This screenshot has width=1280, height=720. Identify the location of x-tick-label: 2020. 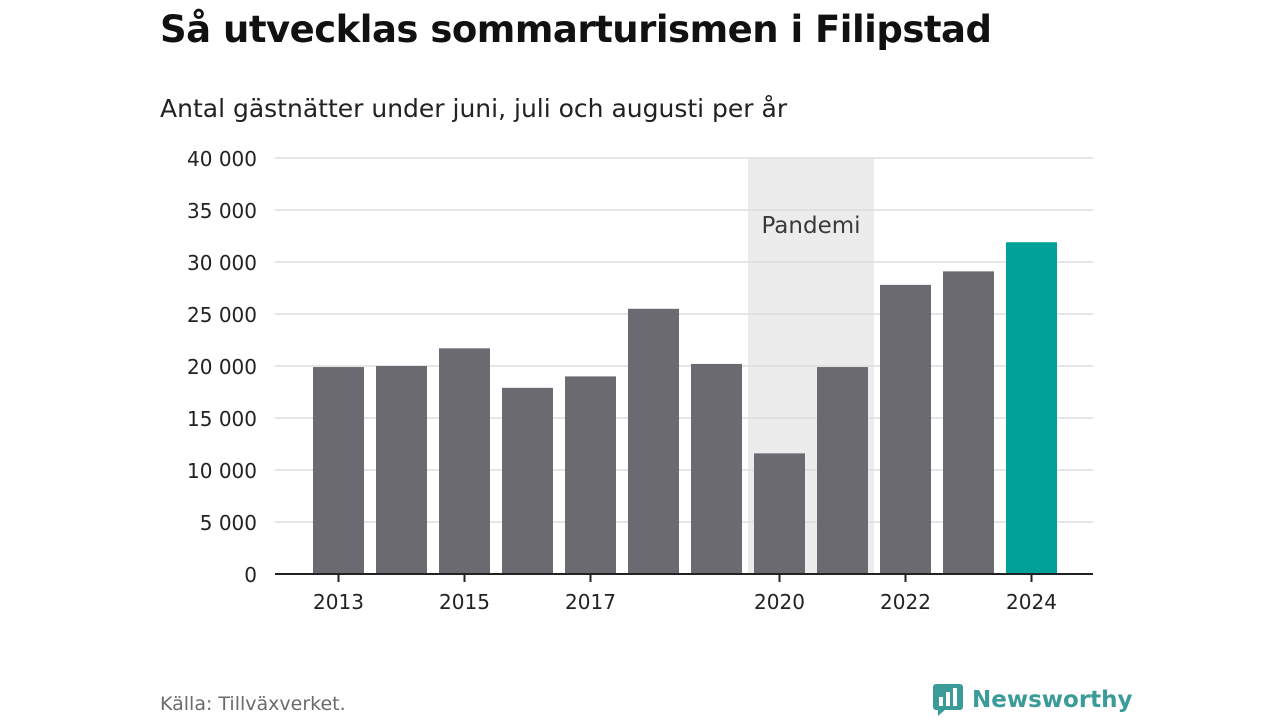
(779, 602).